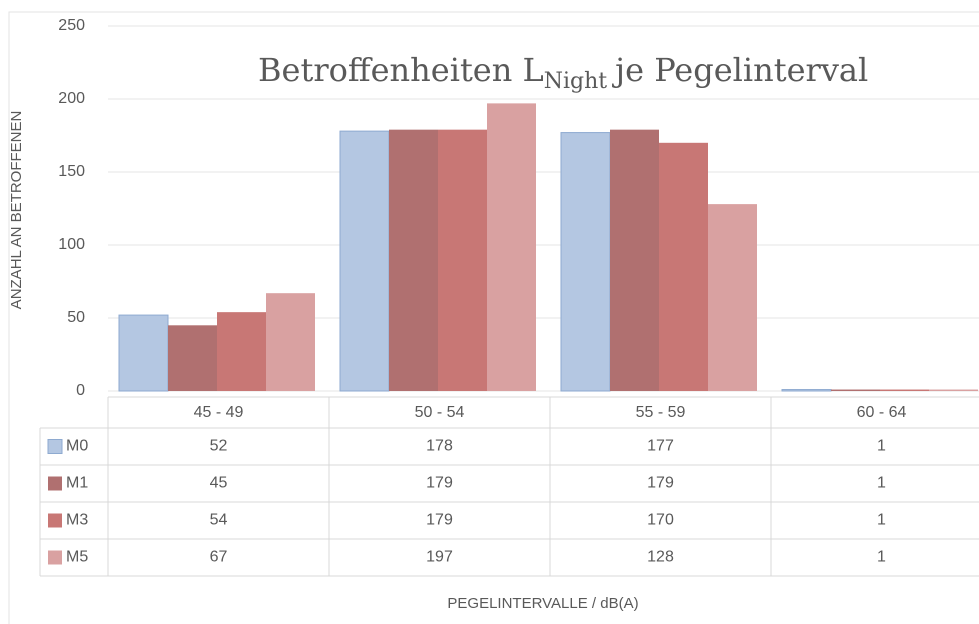 This screenshot has width=979, height=624. I want to click on legend-label: M3, so click(77, 520).